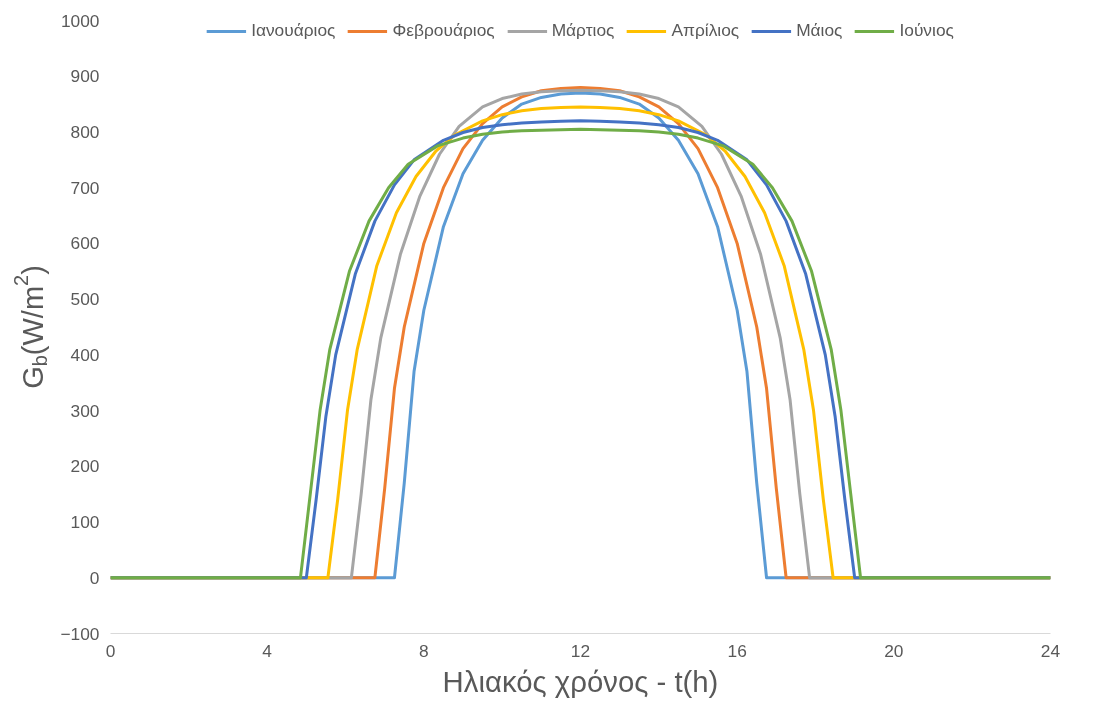 The image size is (1110, 728). I want to click on x-axis-title: Ηλιακός χρόνος - t(h), so click(580, 681).